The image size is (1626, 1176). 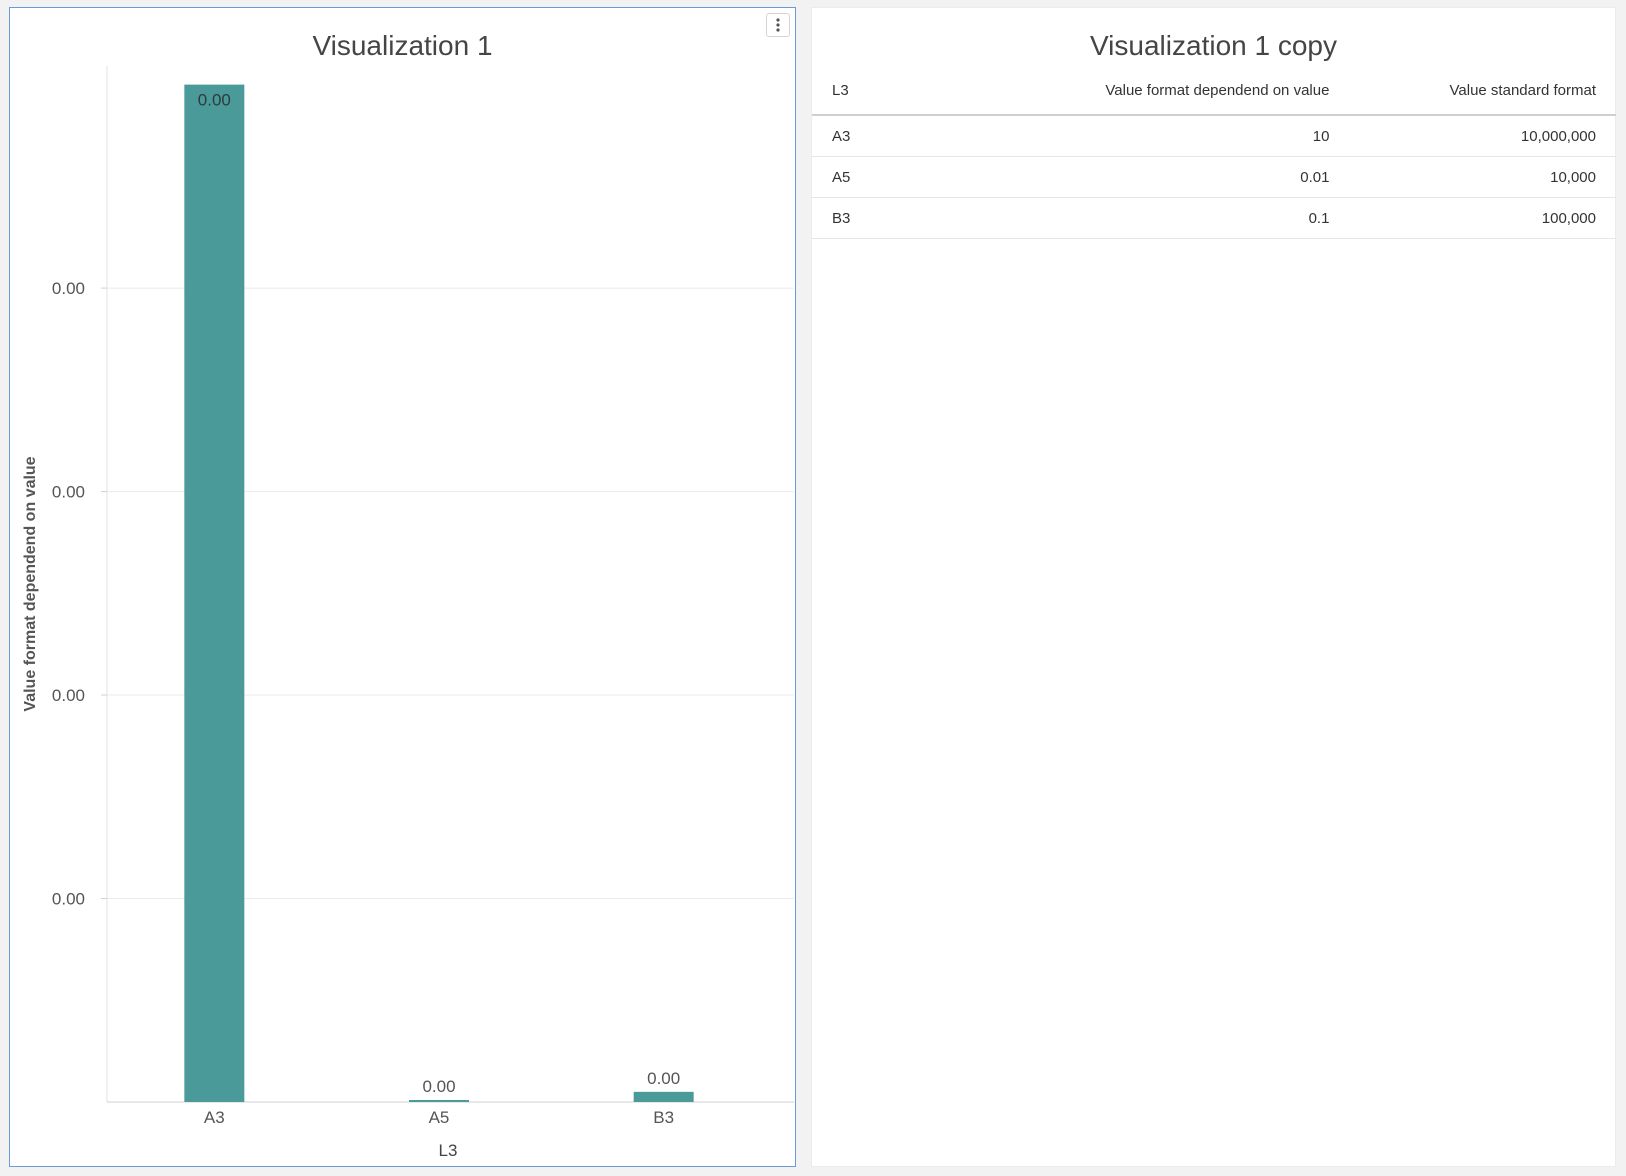 I want to click on x-tick-label: B3, so click(x=663, y=1117).